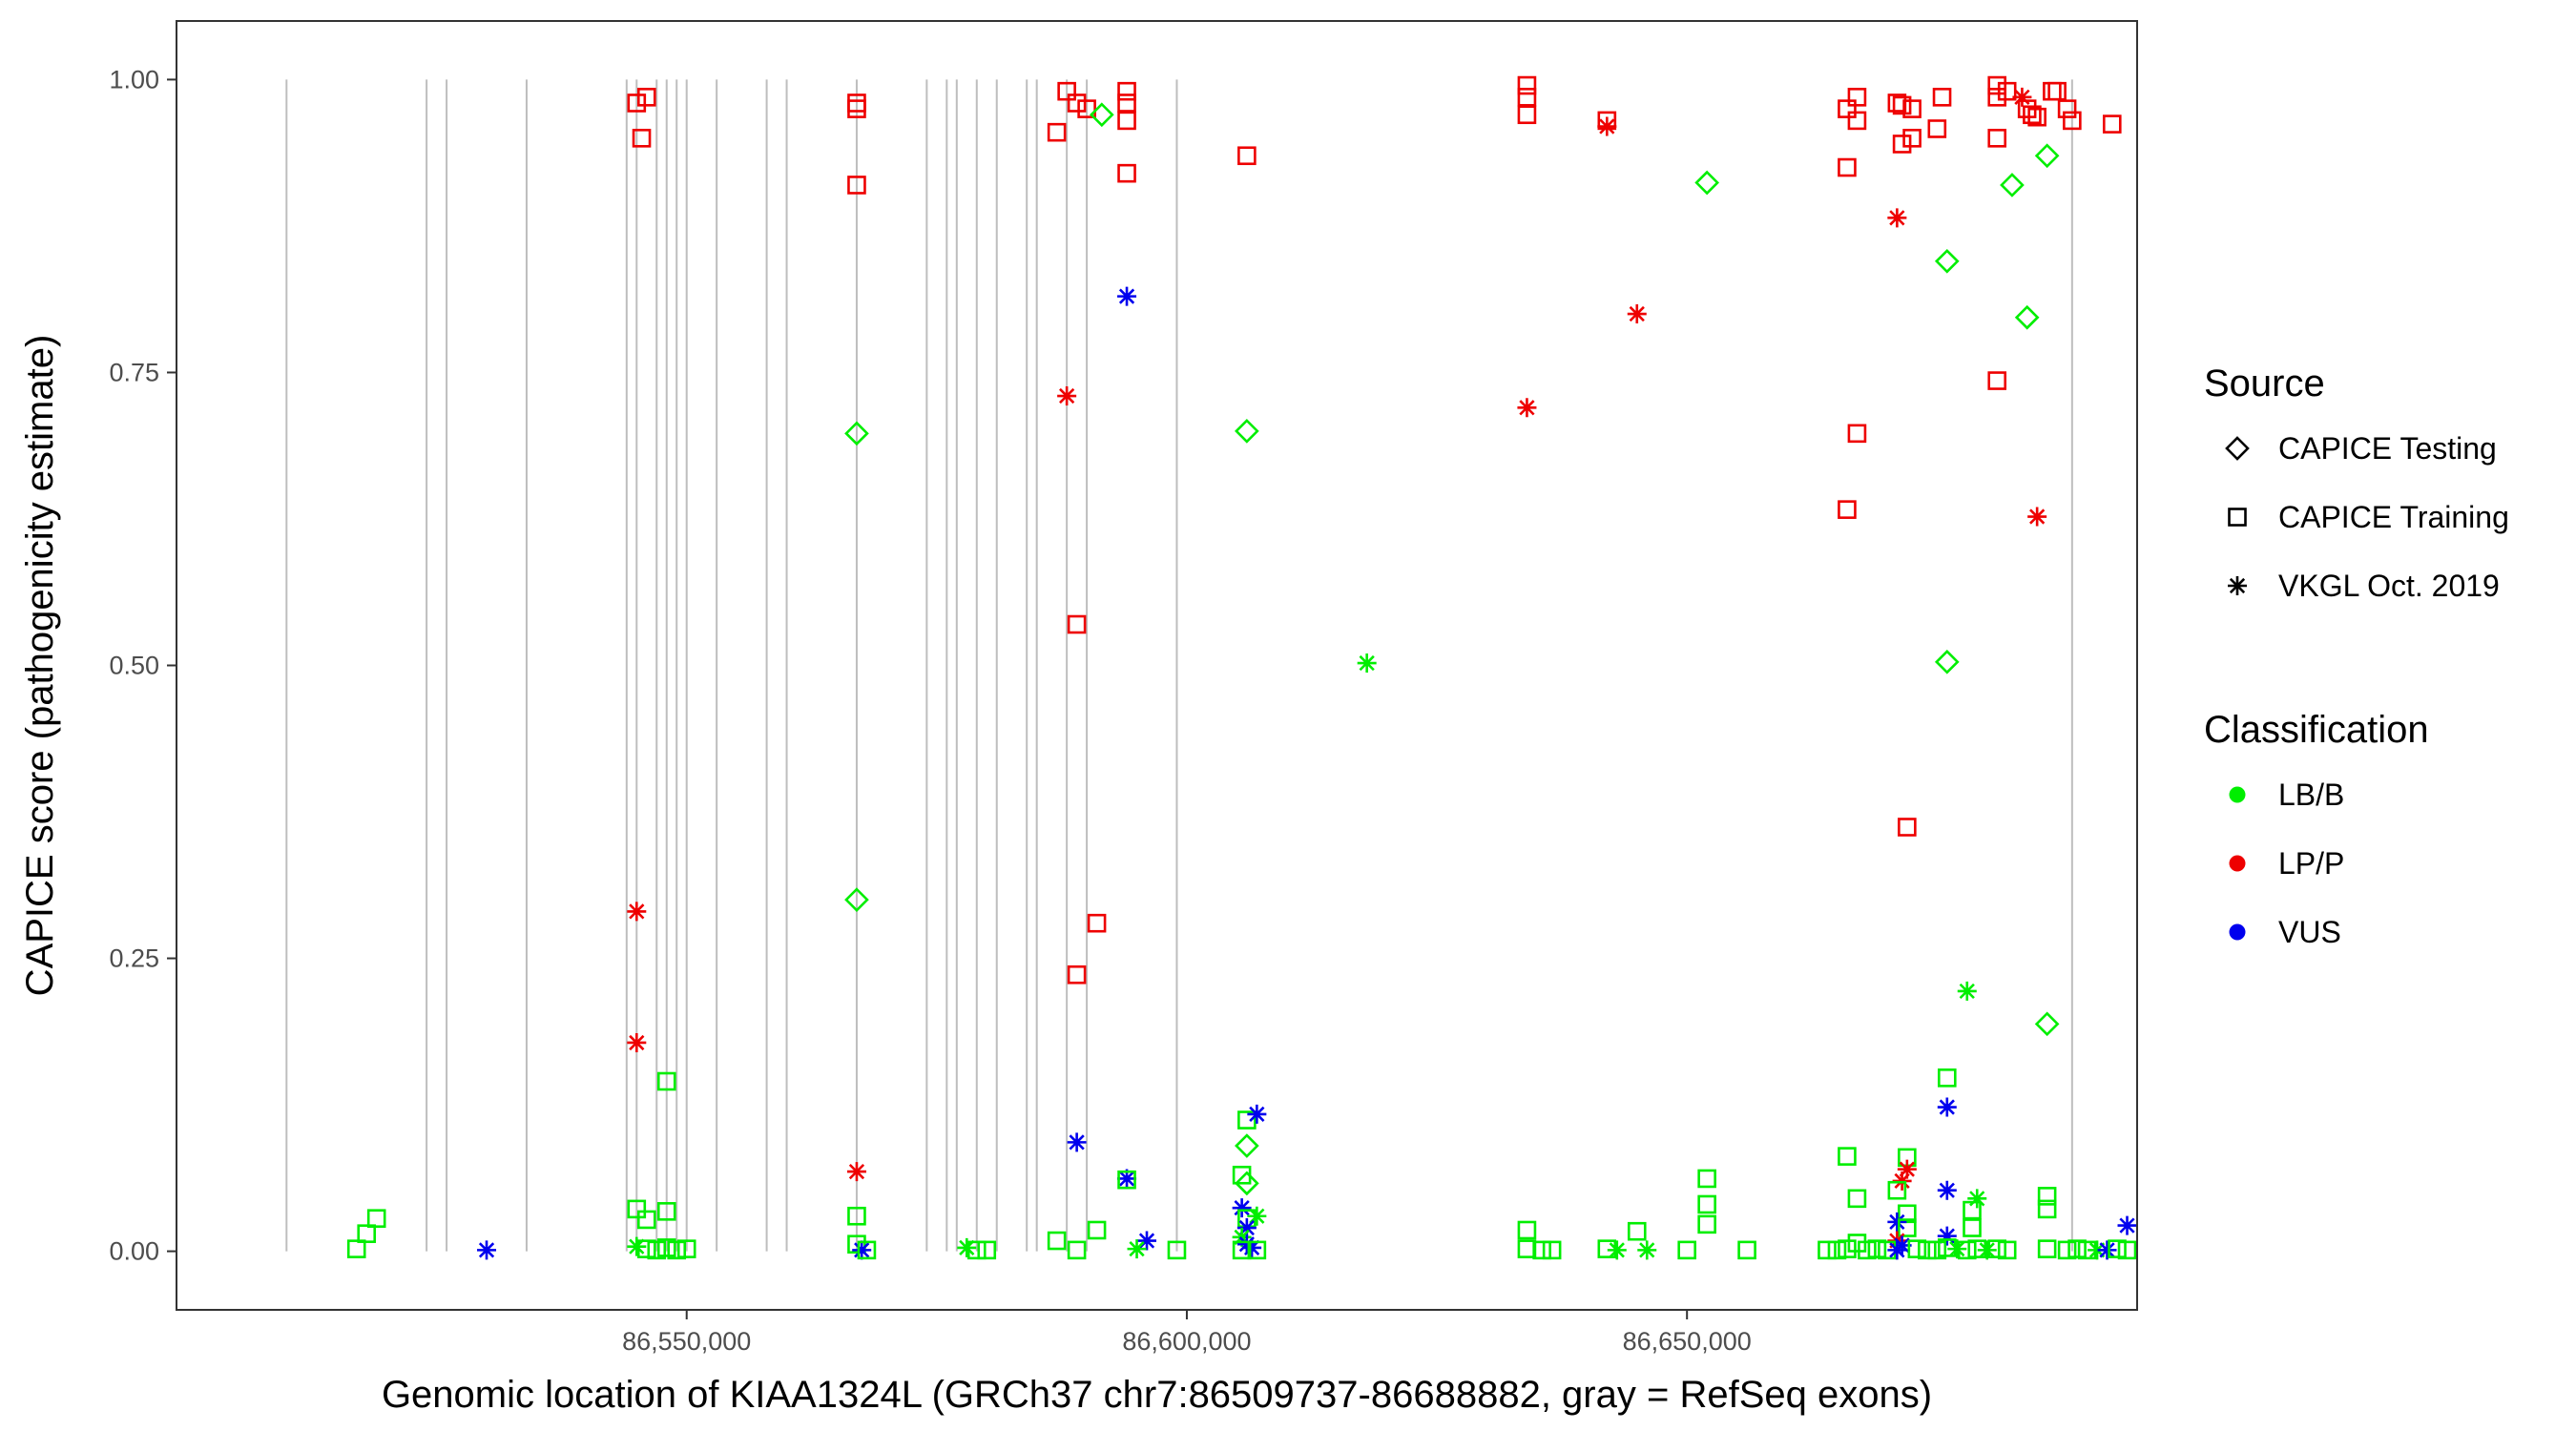 The image size is (2576, 1431). What do you see at coordinates (2311, 863) in the screenshot?
I see `legend-classification-label: LP/P` at bounding box center [2311, 863].